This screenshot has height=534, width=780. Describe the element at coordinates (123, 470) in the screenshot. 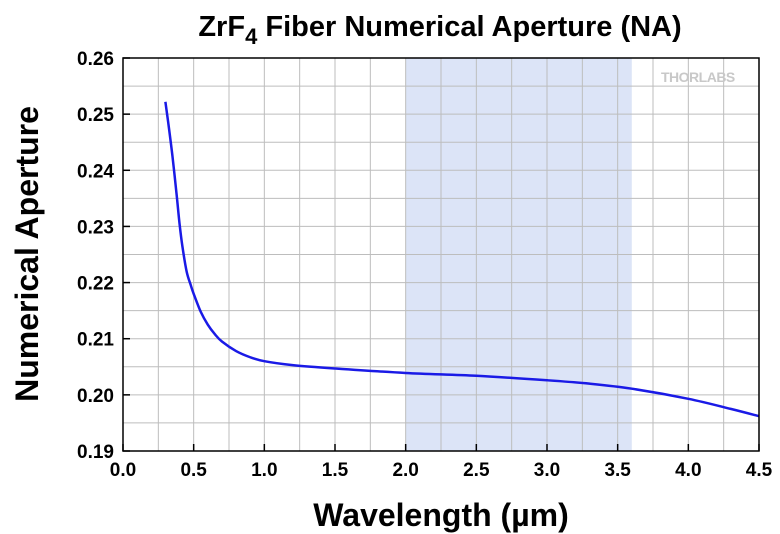

I see `x-tick-label: 0.0` at that location.